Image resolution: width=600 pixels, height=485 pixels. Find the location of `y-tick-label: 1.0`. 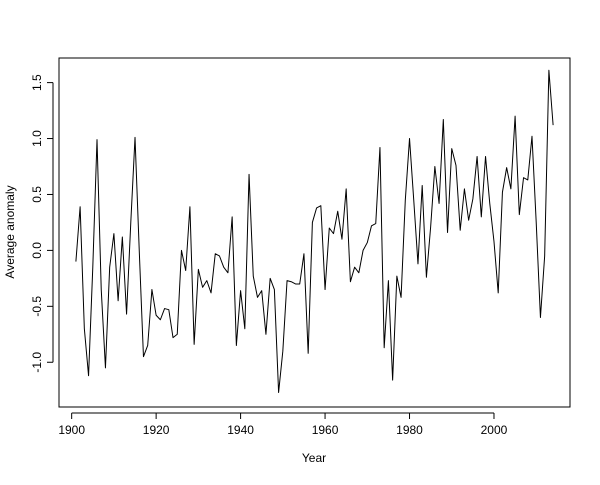

y-tick-label: 1.0 is located at coordinates (37, 138).